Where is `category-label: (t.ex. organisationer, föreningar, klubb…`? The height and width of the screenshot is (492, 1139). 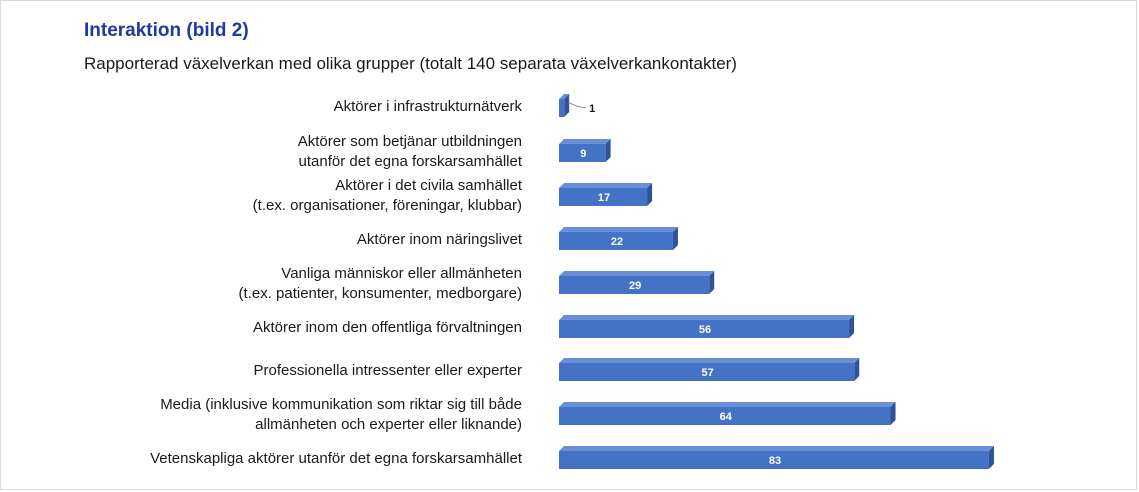 category-label: (t.ex. organisationer, föreningar, klubb… is located at coordinates (387, 205).